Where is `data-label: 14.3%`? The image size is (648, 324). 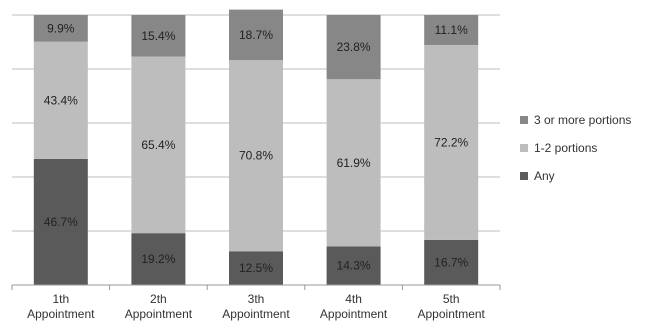 data-label: 14.3% is located at coordinates (354, 266).